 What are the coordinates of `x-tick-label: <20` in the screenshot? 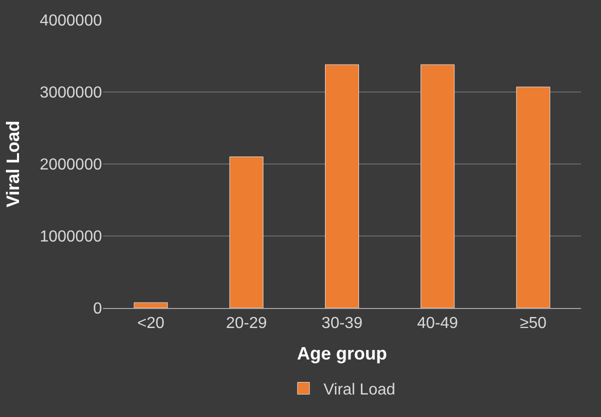 It's located at (150, 323).